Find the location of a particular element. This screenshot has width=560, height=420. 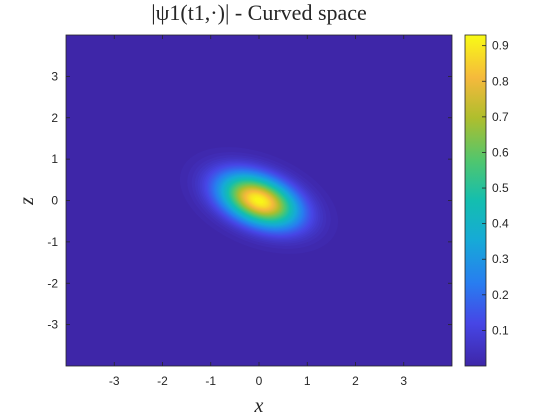

colorbar-frame is located at coordinates (475, 200).